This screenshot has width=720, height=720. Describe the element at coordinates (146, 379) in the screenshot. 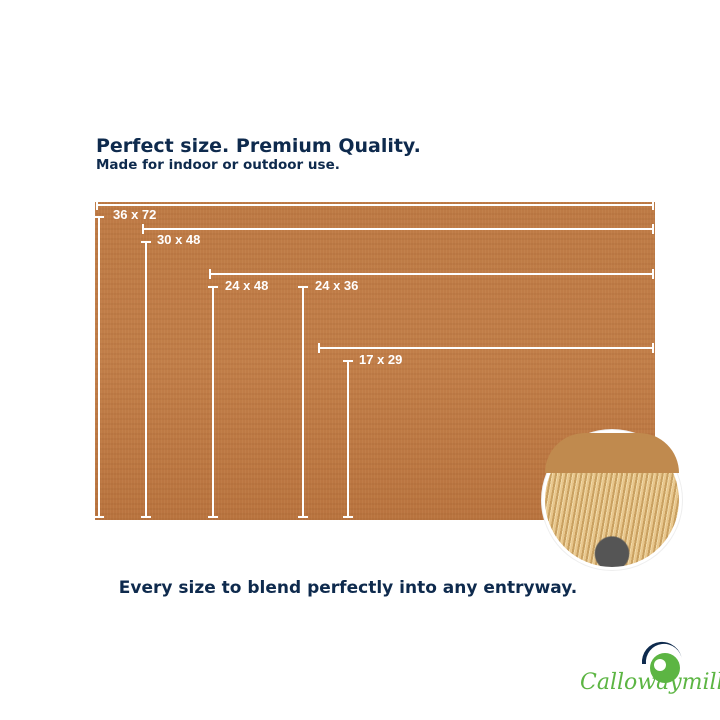

I see `height-line-30x48` at that location.